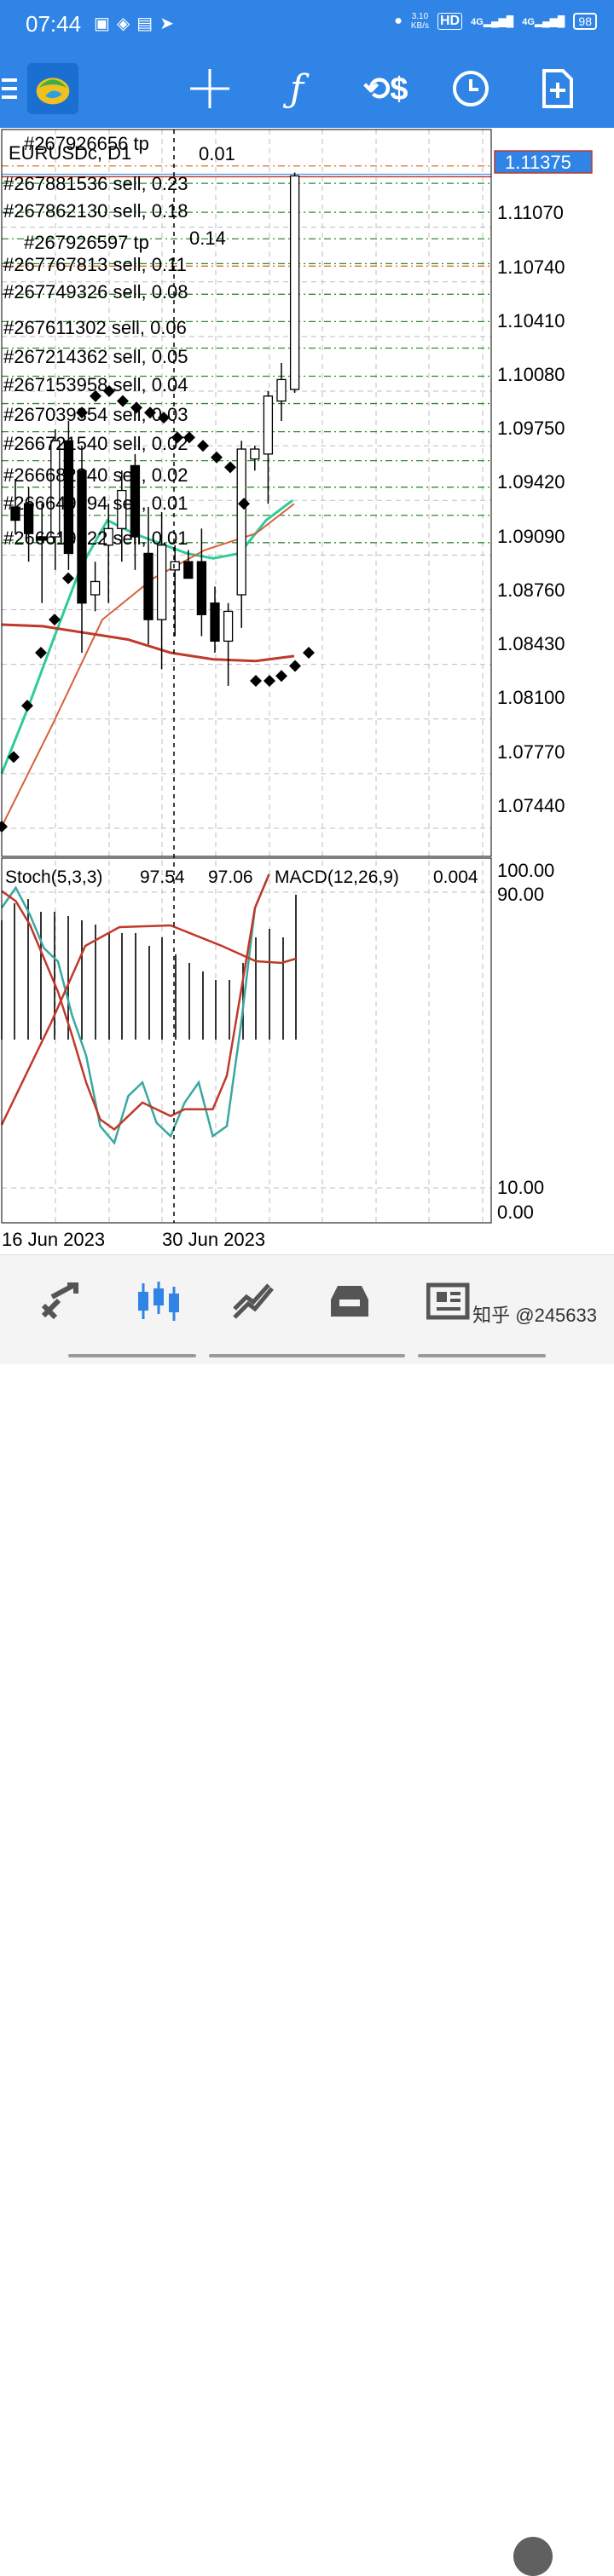 The width and height of the screenshot is (614, 2576). What do you see at coordinates (95, 503) in the screenshot?
I see `order-label: #266649394 sell, 0.01` at bounding box center [95, 503].